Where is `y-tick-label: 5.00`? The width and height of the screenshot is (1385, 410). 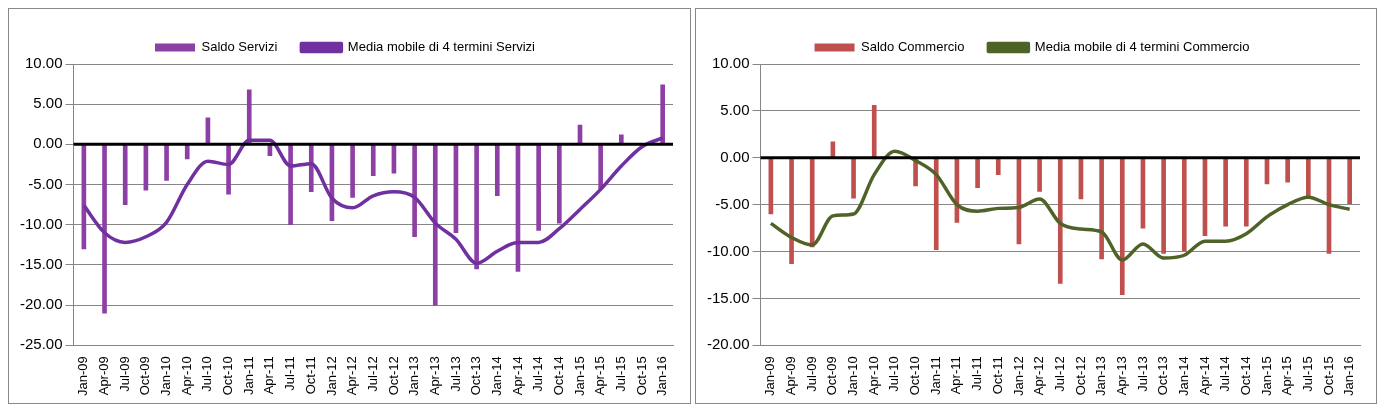
y-tick-label: 5.00 is located at coordinates (734, 110).